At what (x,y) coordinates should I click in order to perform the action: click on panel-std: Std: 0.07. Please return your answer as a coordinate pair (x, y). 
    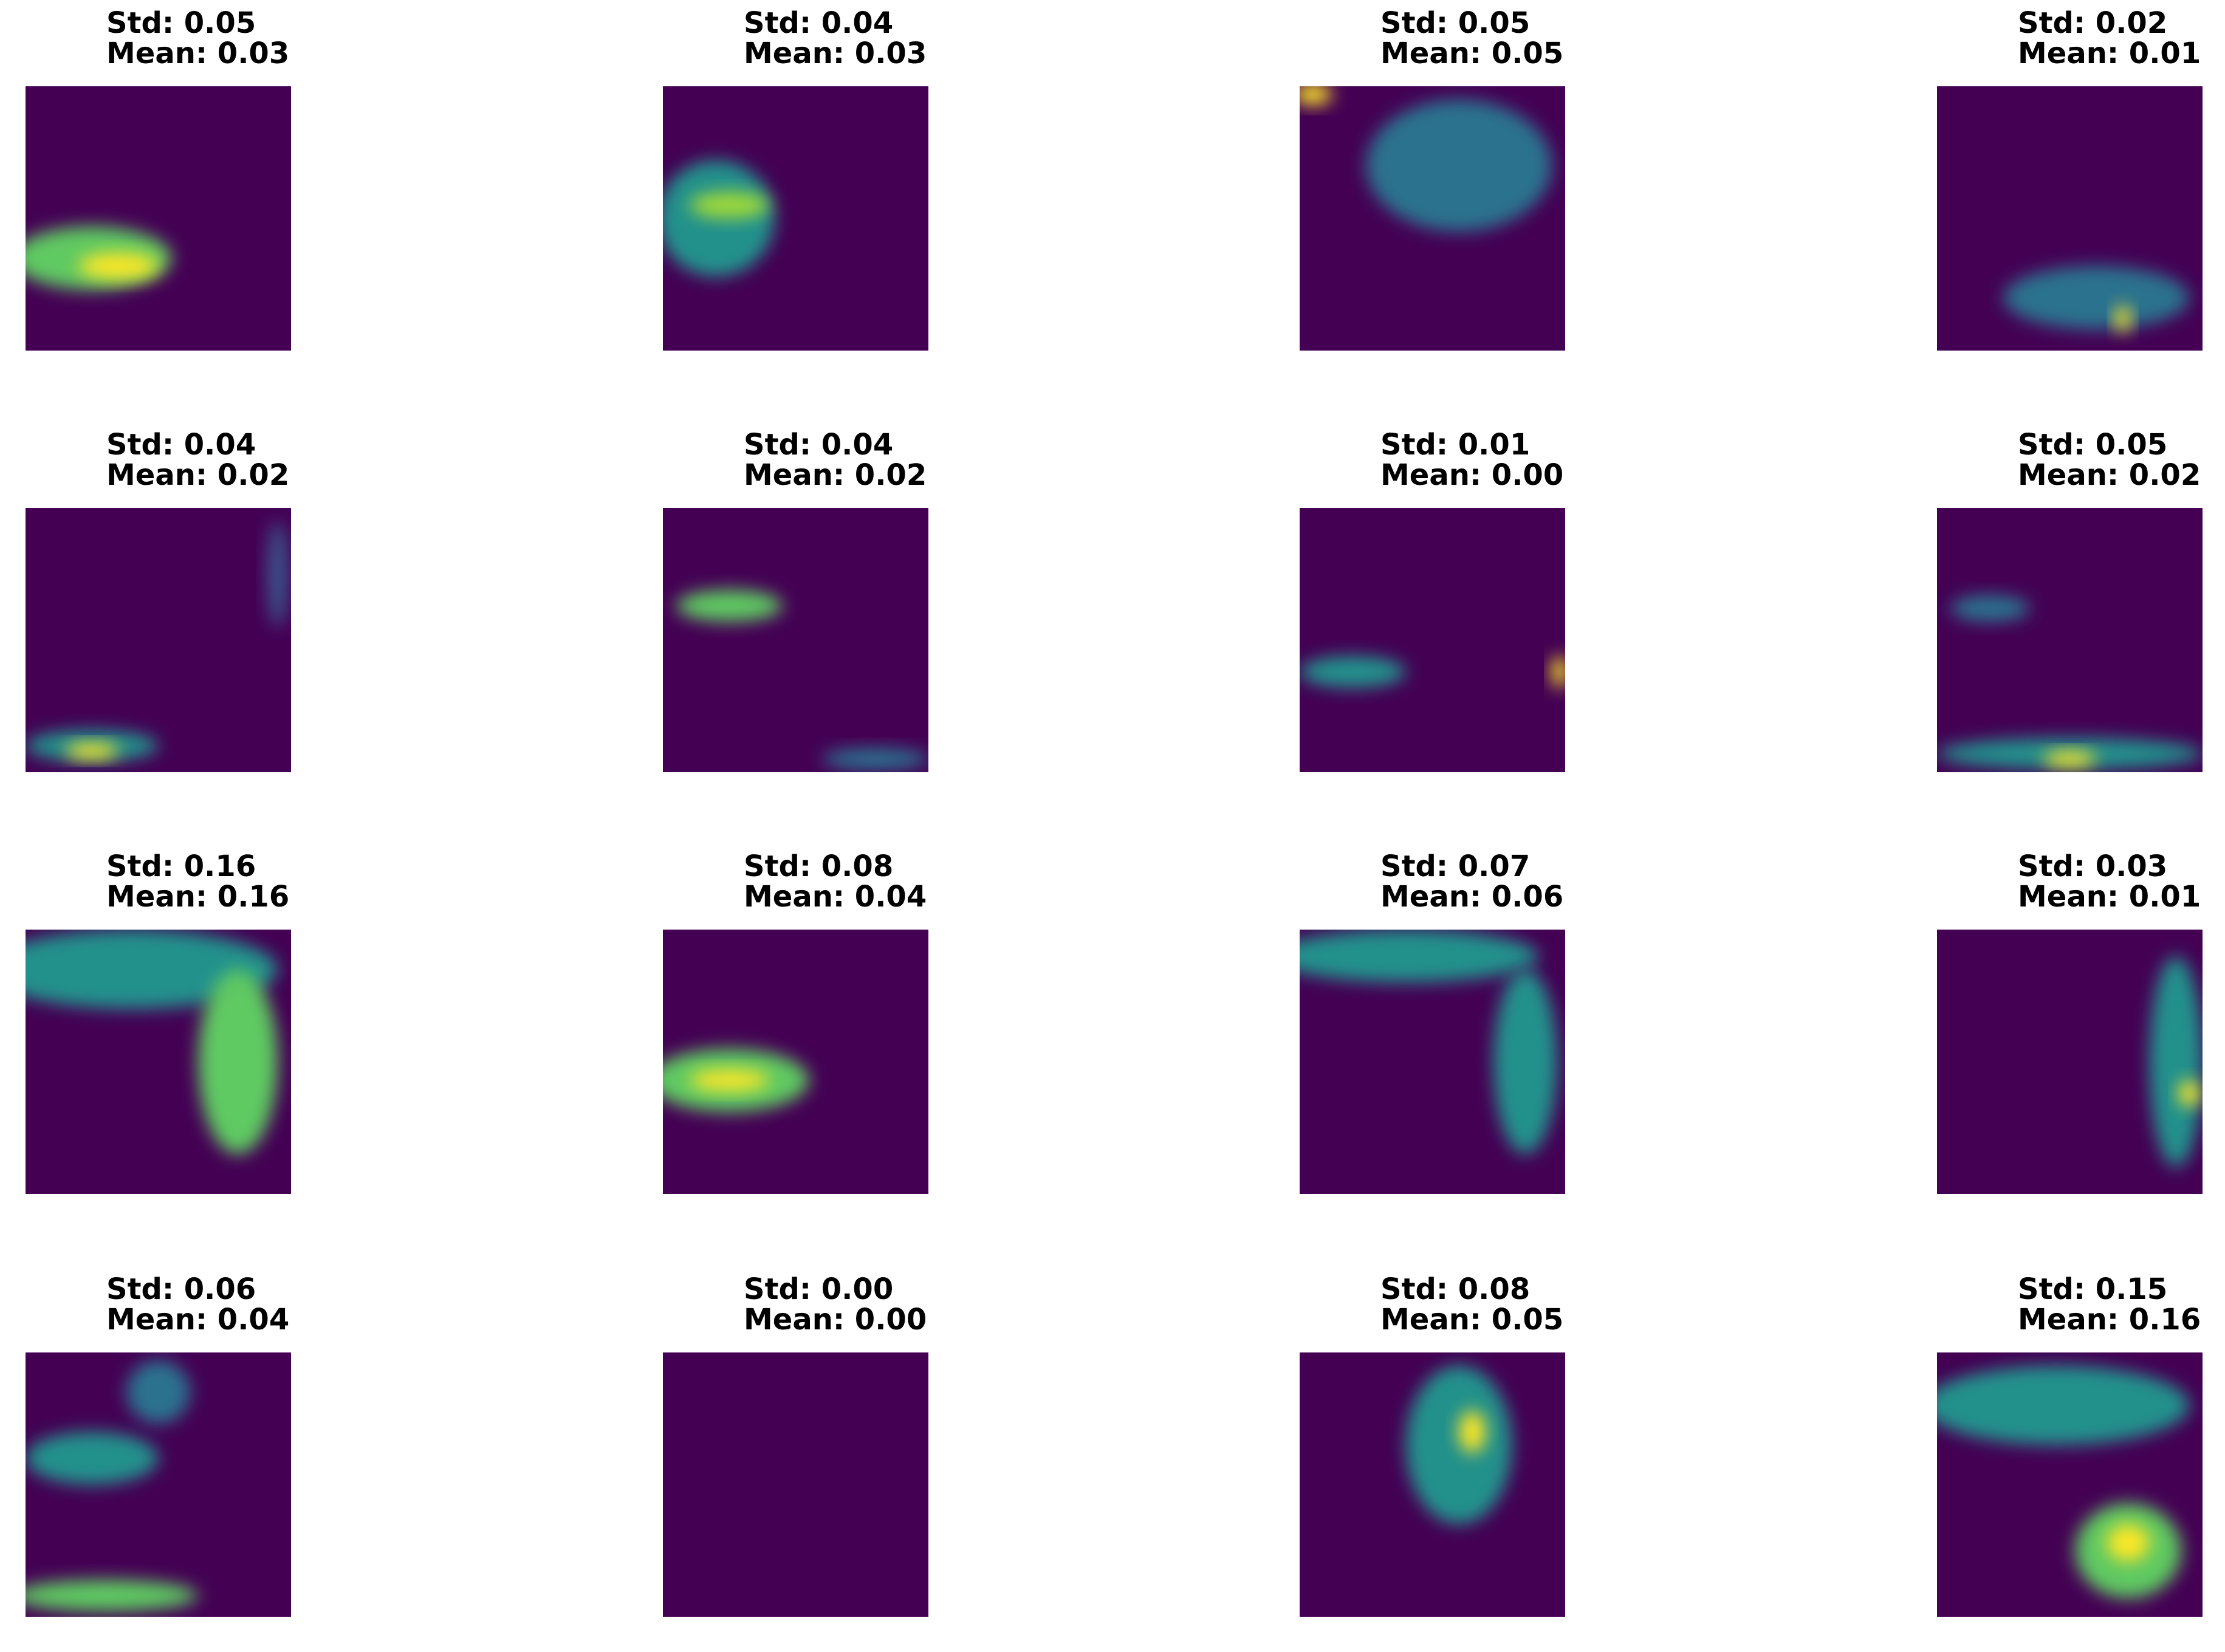
    Looking at the image, I should click on (1455, 866).